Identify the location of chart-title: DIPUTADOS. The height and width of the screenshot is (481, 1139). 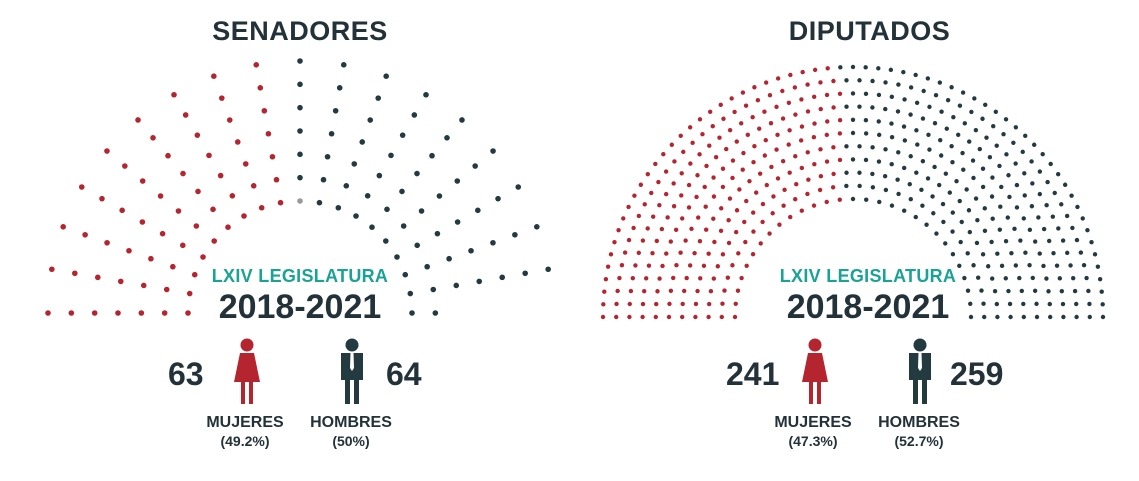
(869, 31).